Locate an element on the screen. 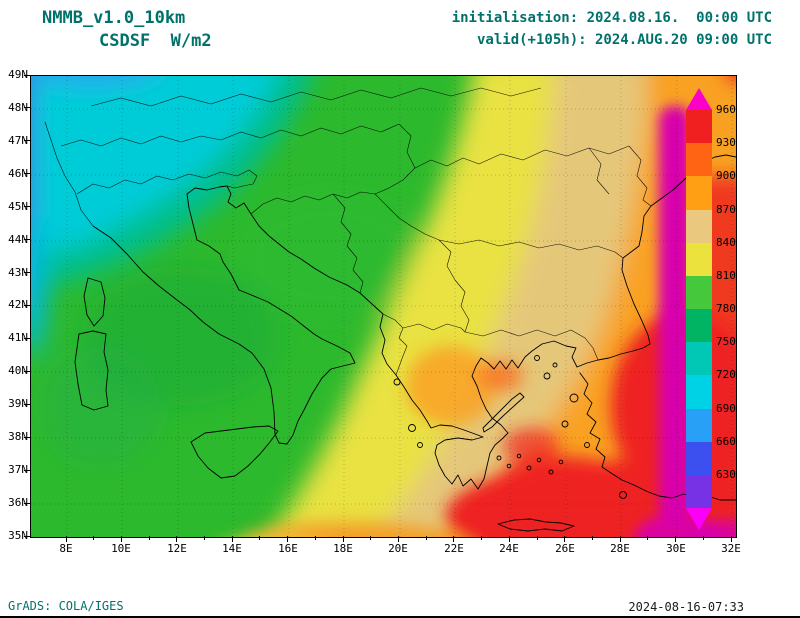 The height and width of the screenshot is (618, 800). colorbar-label: 840 is located at coordinates (726, 242).